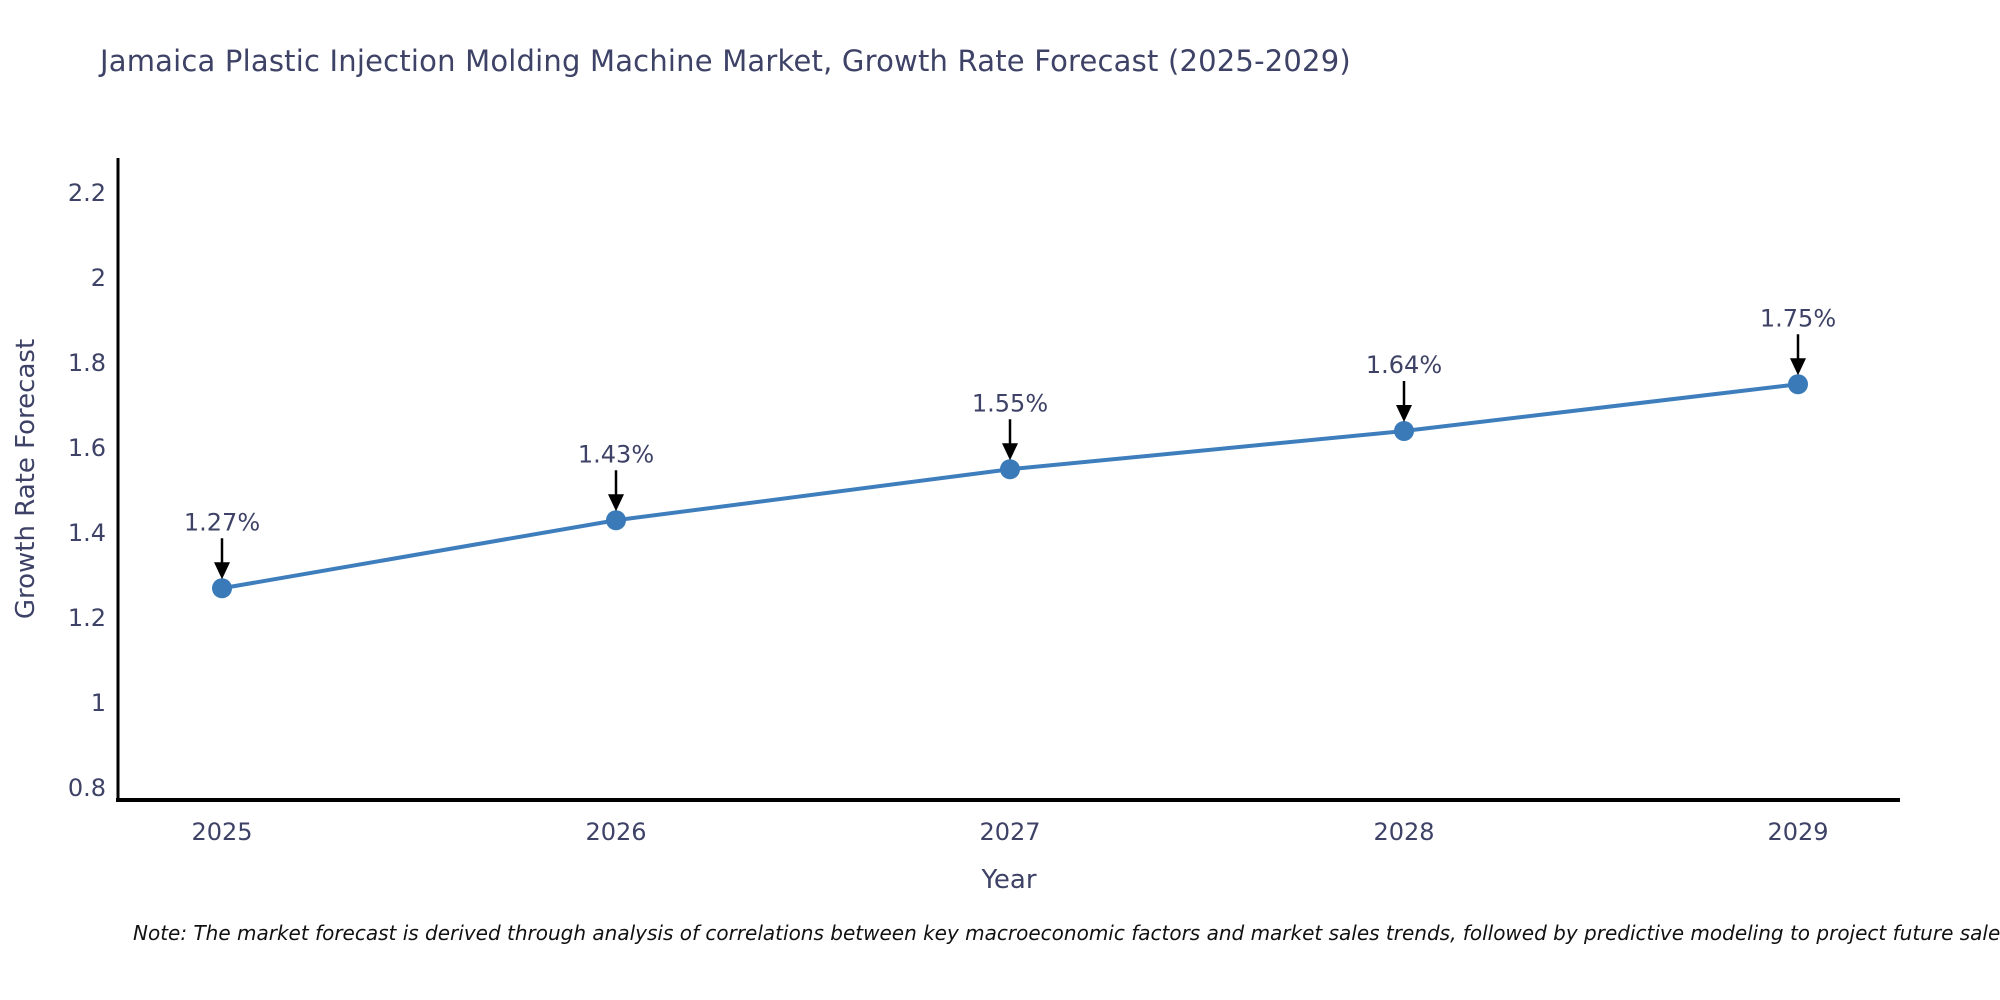 The height and width of the screenshot is (1000, 2000). What do you see at coordinates (87, 533) in the screenshot?
I see `y-tick-label: 1.4` at bounding box center [87, 533].